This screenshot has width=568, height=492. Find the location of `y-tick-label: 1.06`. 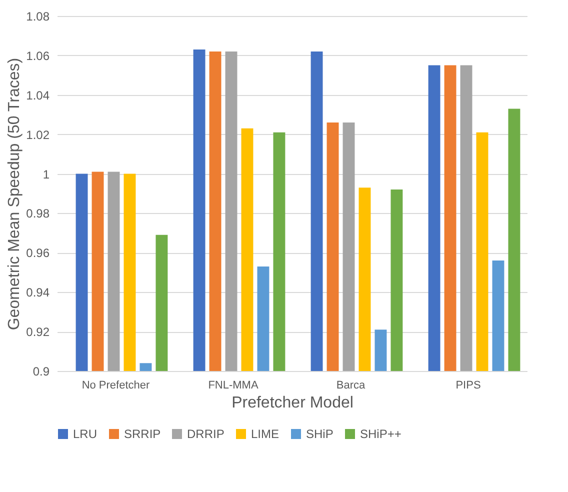

y-tick-label: 1.06 is located at coordinates (38, 55).